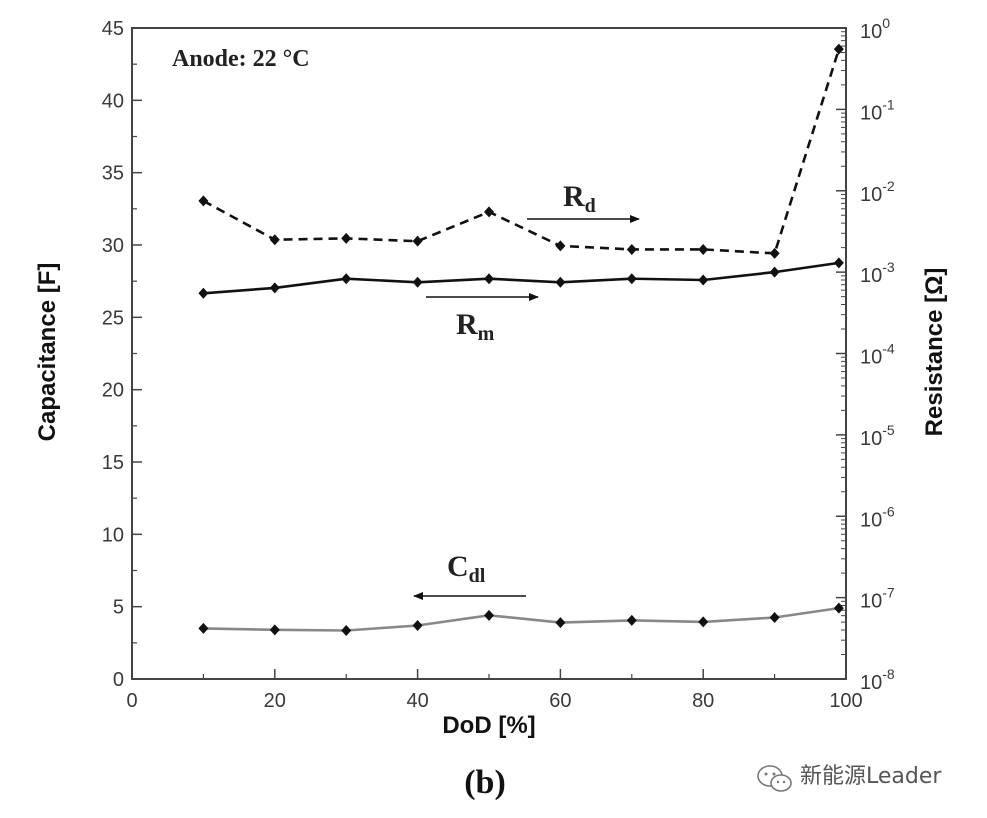 This screenshot has height=818, width=987. I want to click on tick-exponent: -4, so click(888, 349).